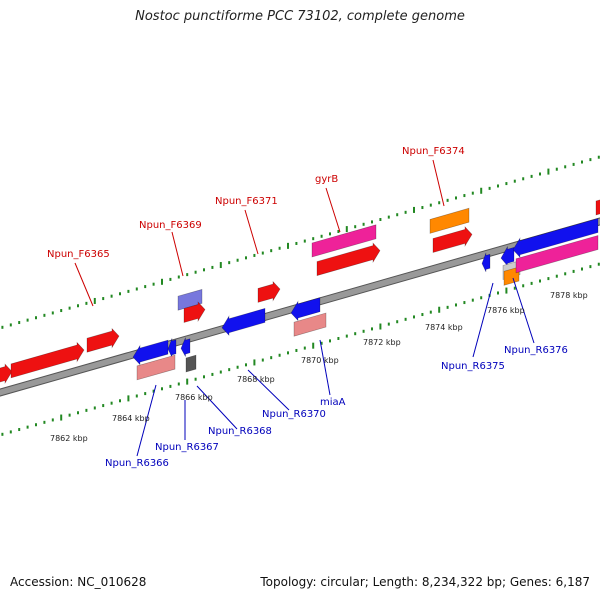 The height and width of the screenshot is (600, 600). I want to click on gene-label-reverse: Npun_R6370, so click(294, 414).